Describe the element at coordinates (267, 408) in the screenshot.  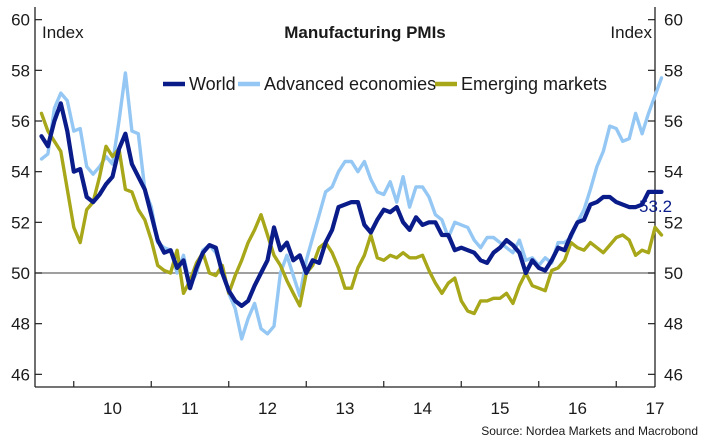
I see `x-tick-label: 12` at that location.